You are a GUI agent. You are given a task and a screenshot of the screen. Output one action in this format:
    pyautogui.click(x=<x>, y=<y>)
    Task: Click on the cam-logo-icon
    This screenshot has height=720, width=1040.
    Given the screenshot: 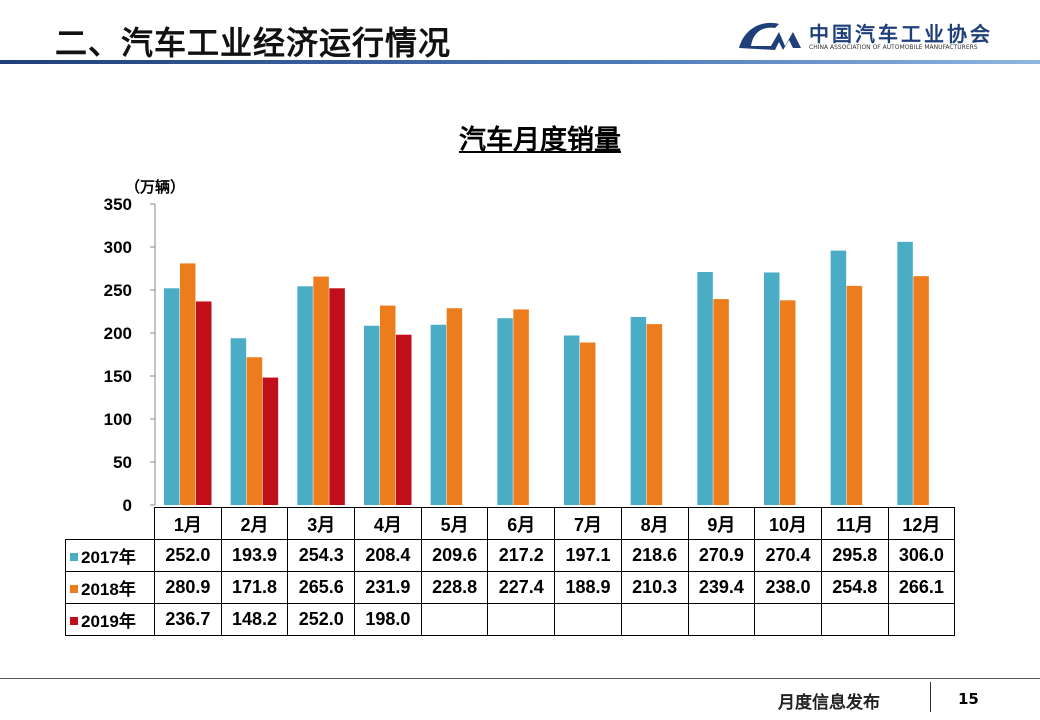 What is the action you would take?
    pyautogui.click(x=770, y=36)
    